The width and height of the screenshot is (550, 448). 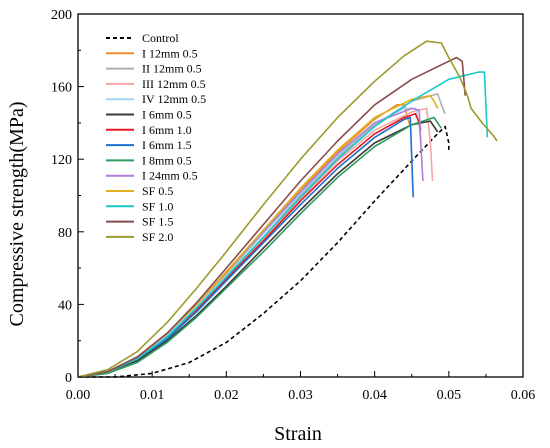 What do you see at coordinates (157, 191) in the screenshot?
I see `legend-label: SF 0.5` at bounding box center [157, 191].